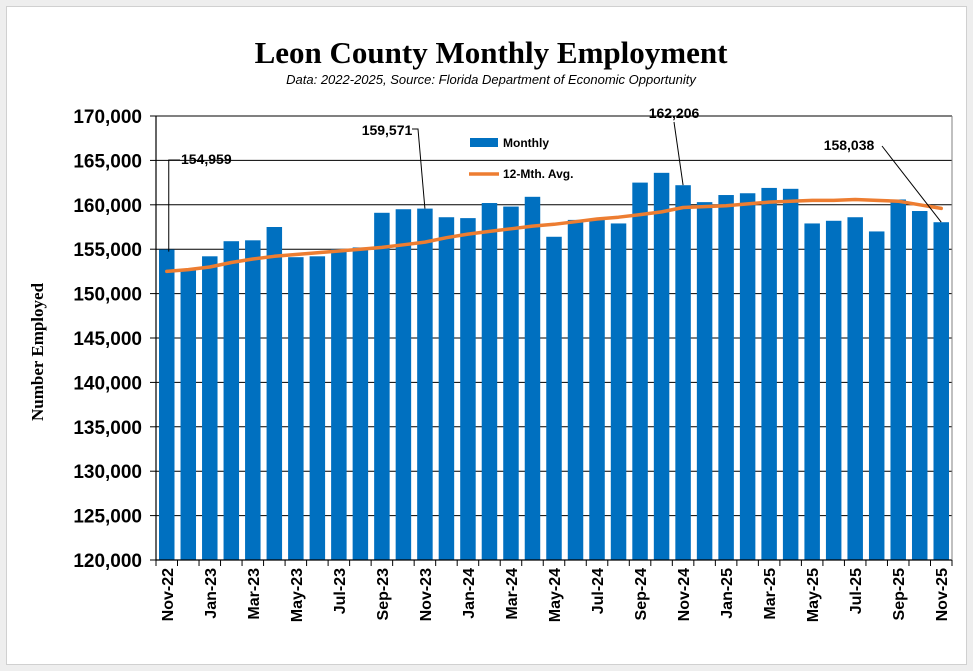 The width and height of the screenshot is (973, 671). What do you see at coordinates (526, 143) in the screenshot?
I see `legend-label-monthly: Monthly` at bounding box center [526, 143].